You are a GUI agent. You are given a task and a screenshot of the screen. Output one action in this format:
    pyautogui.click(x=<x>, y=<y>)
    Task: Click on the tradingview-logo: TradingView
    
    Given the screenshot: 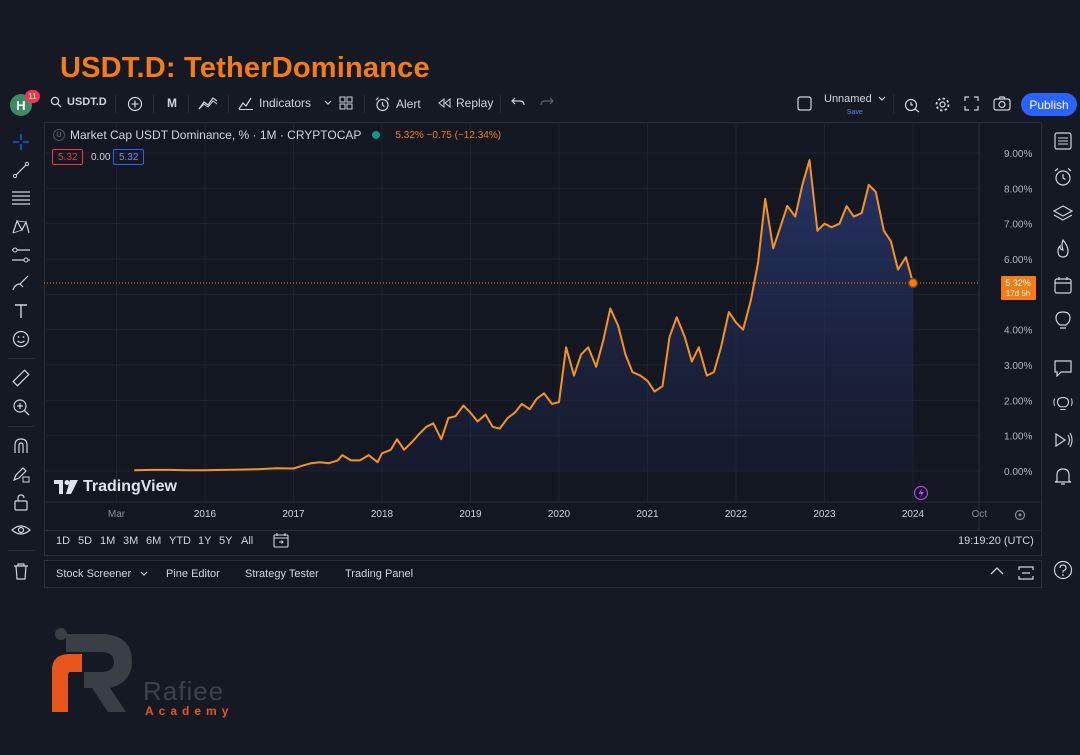 What is the action you would take?
    pyautogui.click(x=115, y=487)
    